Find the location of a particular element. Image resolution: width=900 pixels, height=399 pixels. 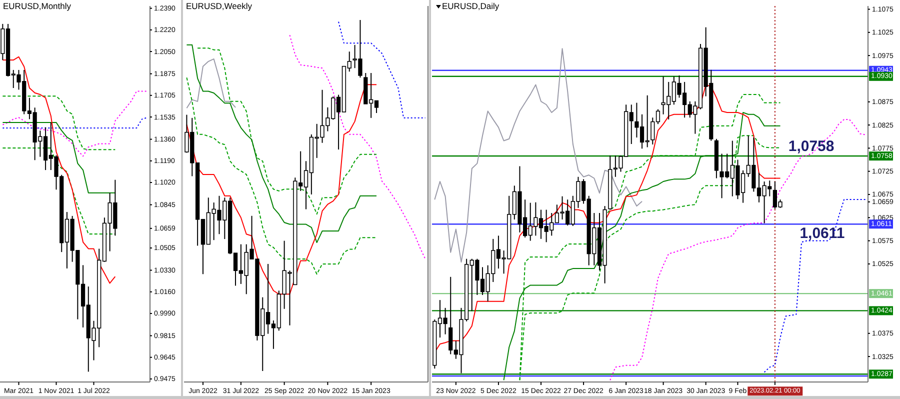

annotation: 1,0611 is located at coordinates (822, 233).